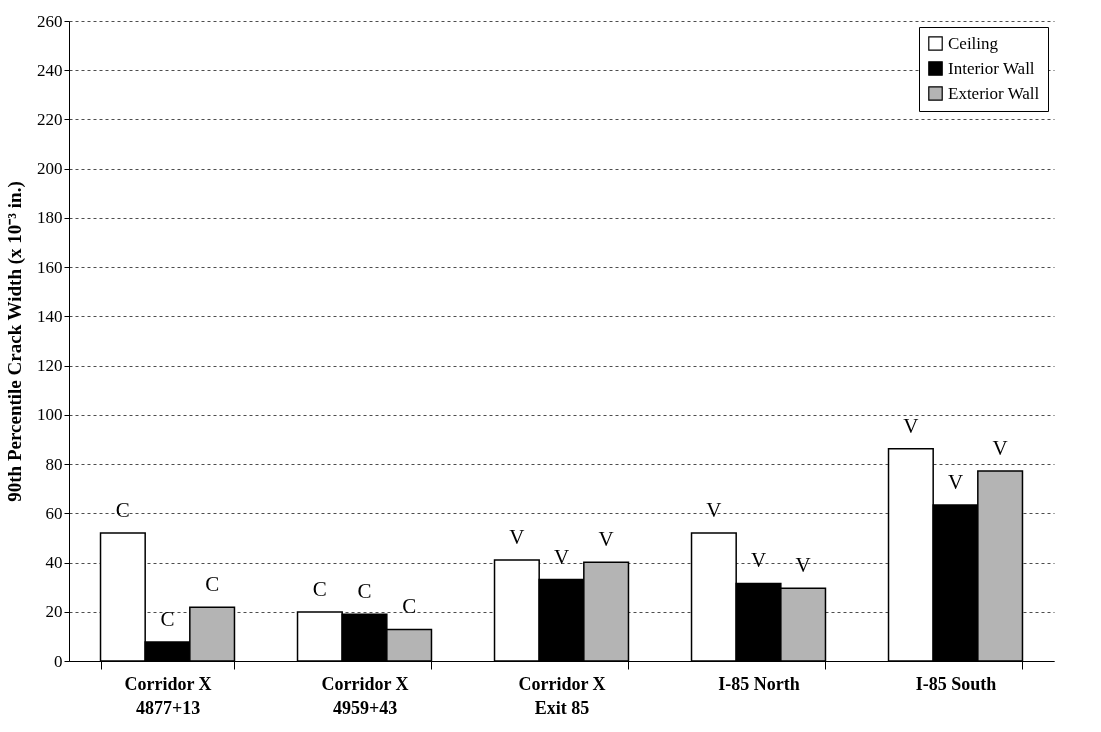 Image resolution: width=1101 pixels, height=732 pixels. Describe the element at coordinates (365, 695) in the screenshot. I see `x-tick-label: Corridor X 4959+43` at that location.